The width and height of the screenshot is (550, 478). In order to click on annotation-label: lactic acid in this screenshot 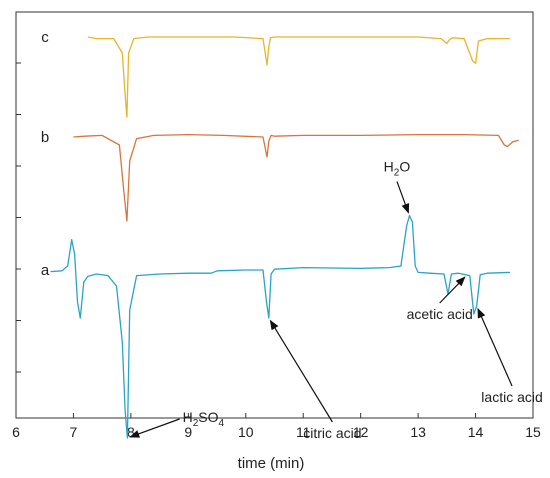, I will do `click(511, 397)`.